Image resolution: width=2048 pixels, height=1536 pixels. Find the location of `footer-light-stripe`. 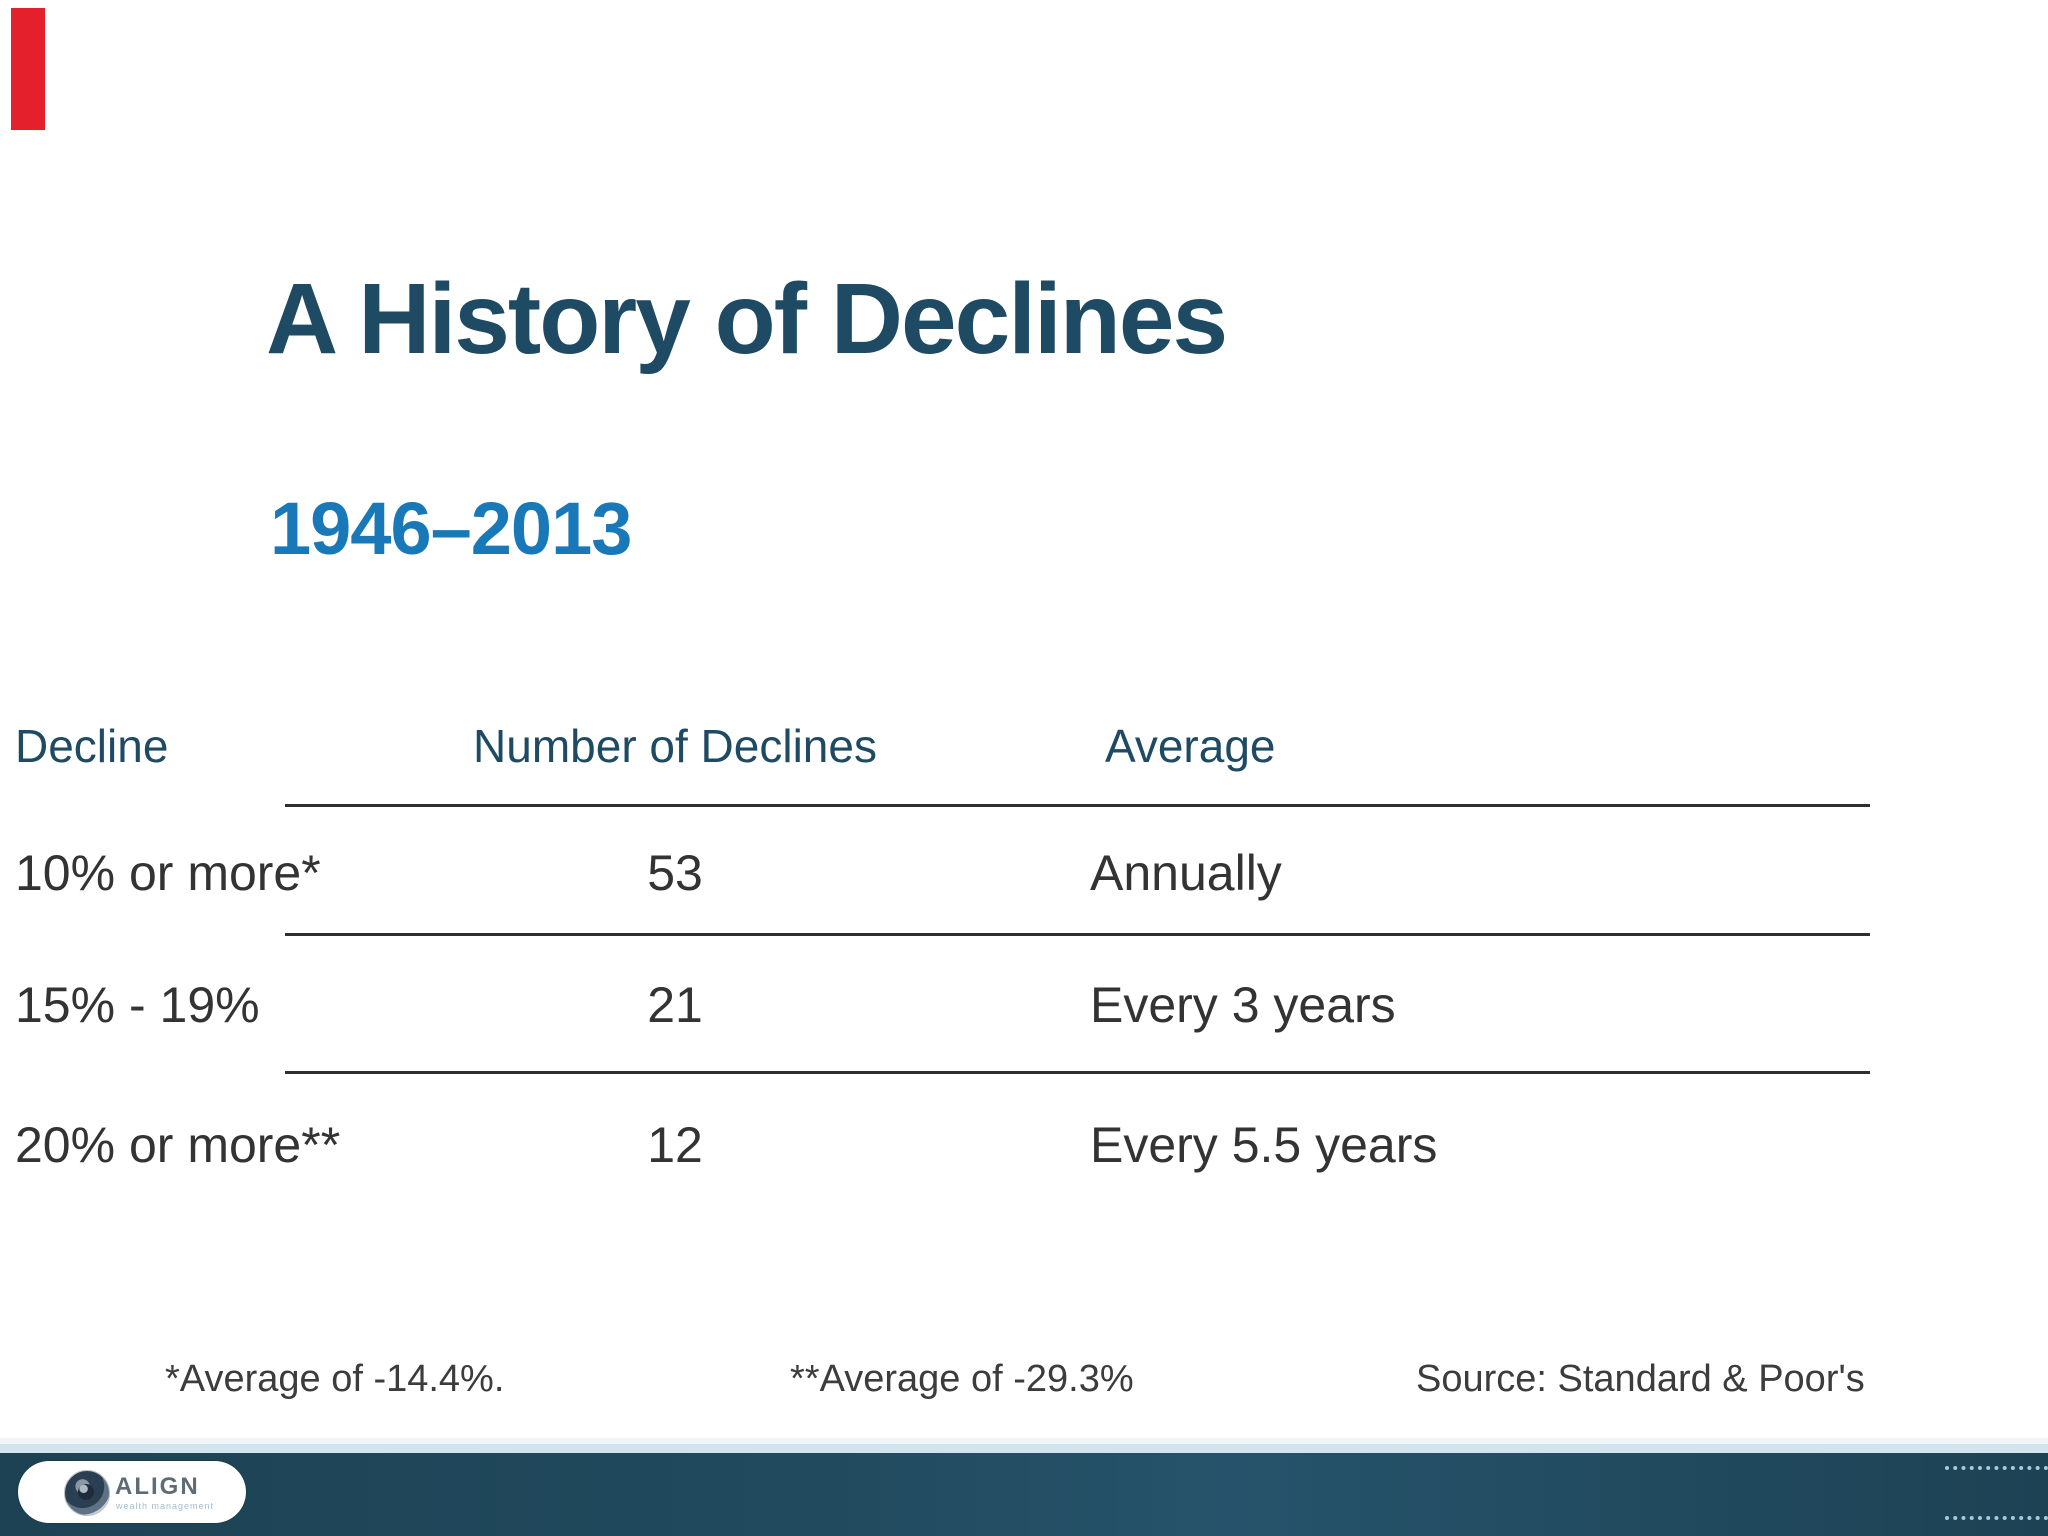

footer-light-stripe is located at coordinates (1024, 1441).